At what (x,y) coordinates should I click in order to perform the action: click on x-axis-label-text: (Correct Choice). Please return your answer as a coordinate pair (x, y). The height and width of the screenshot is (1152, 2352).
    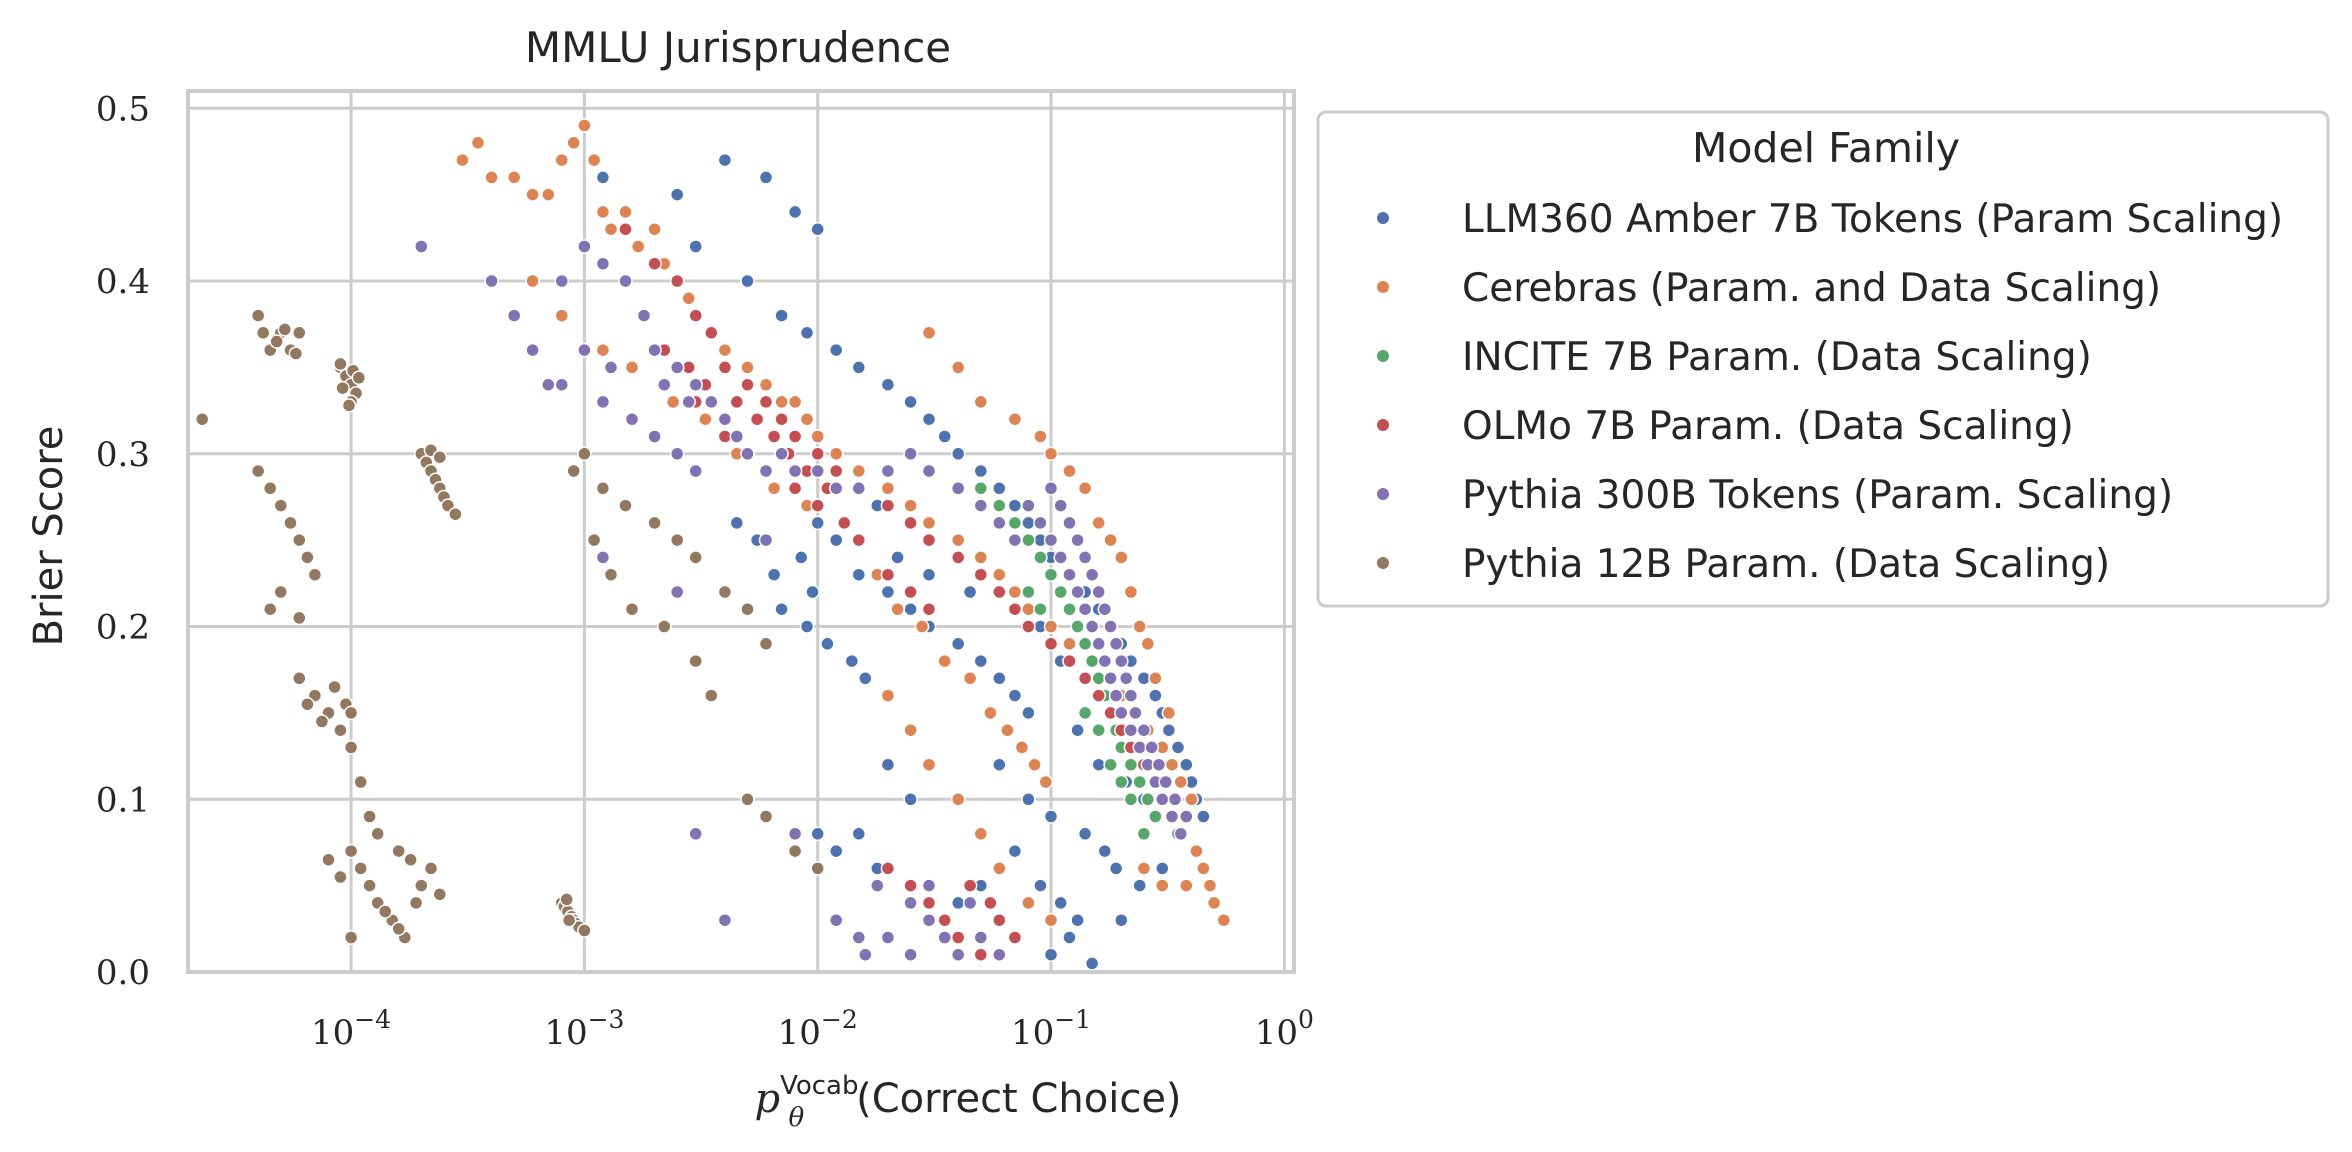
    Looking at the image, I should click on (1018, 1099).